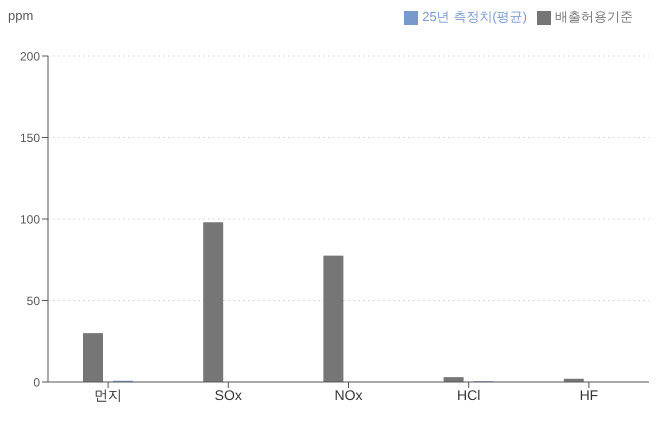  I want to click on x-tick-label: NOx, so click(348, 394).